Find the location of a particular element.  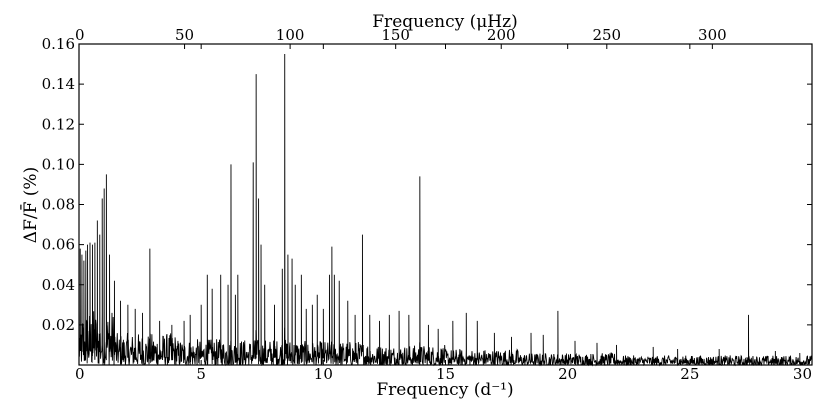

x-tick-label: 30 is located at coordinates (802, 374).